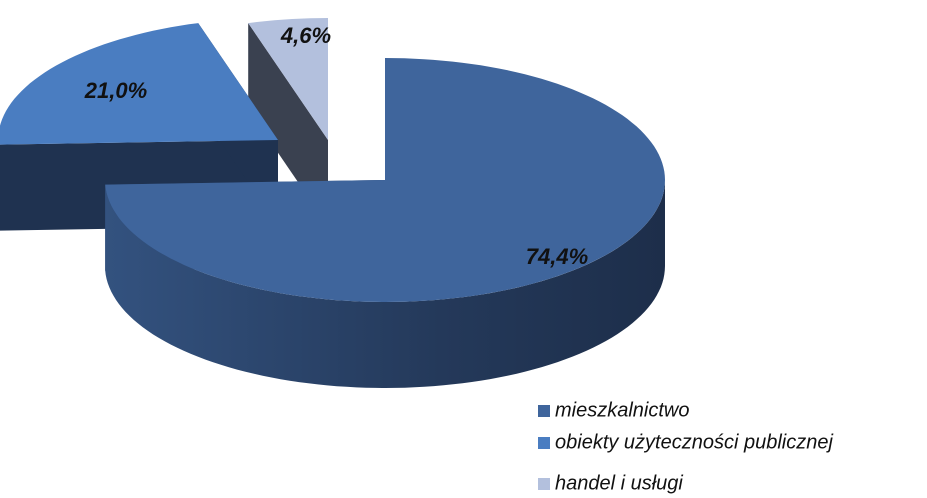  Describe the element at coordinates (622, 410) in the screenshot. I see `legend-label: mieszkalnictwo` at that location.